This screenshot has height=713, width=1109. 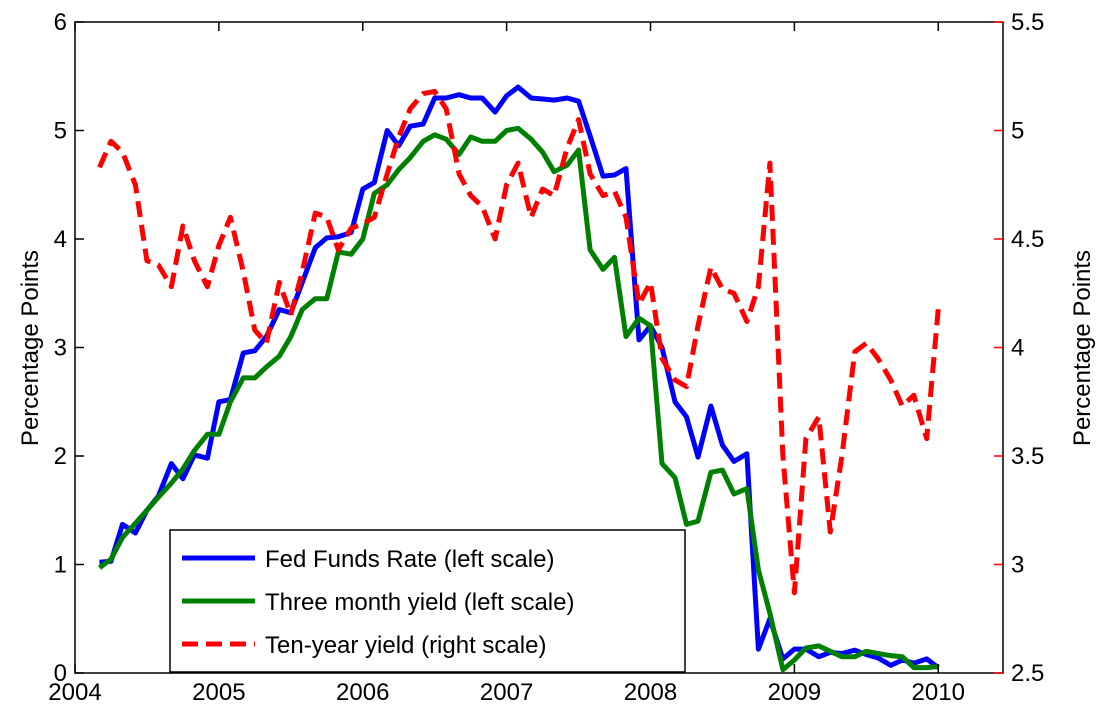 I want to click on legend-label: Three month yield (left scale), so click(x=419, y=602).